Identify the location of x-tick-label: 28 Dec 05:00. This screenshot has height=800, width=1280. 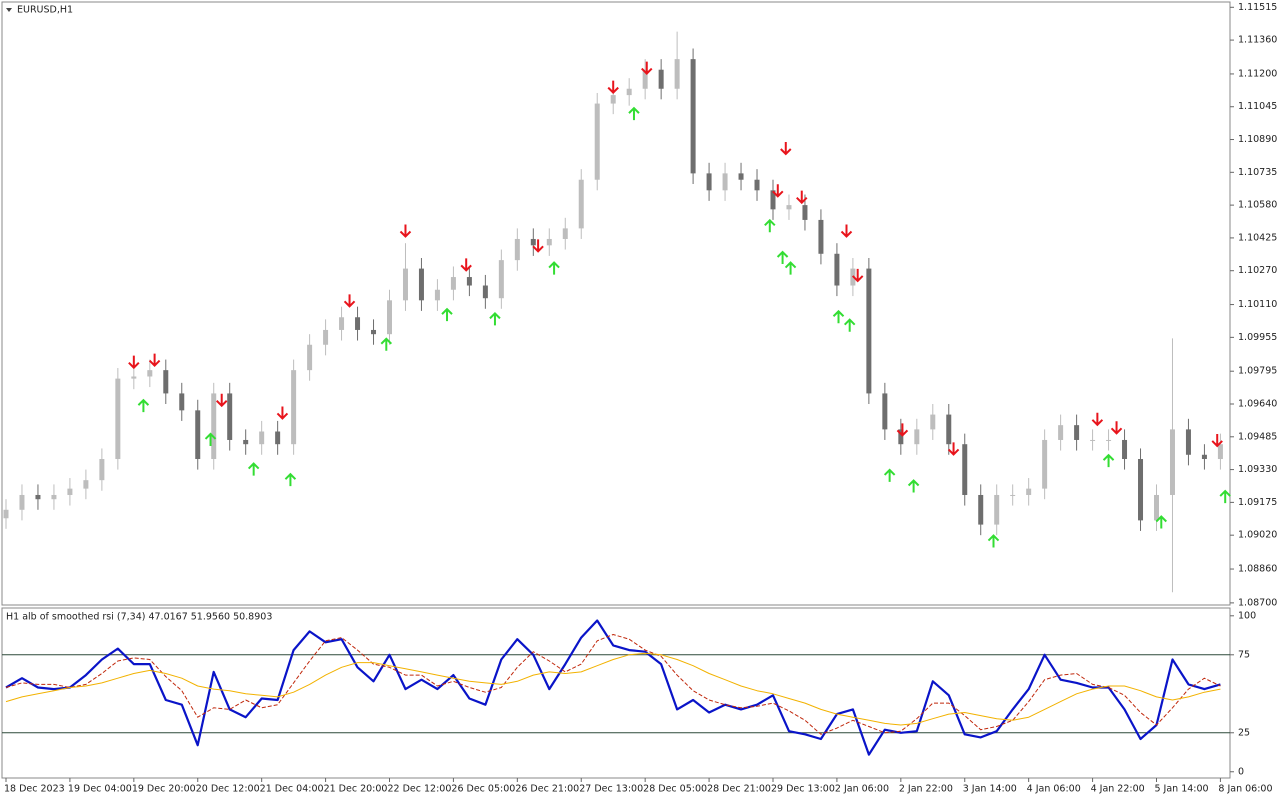
(675, 789).